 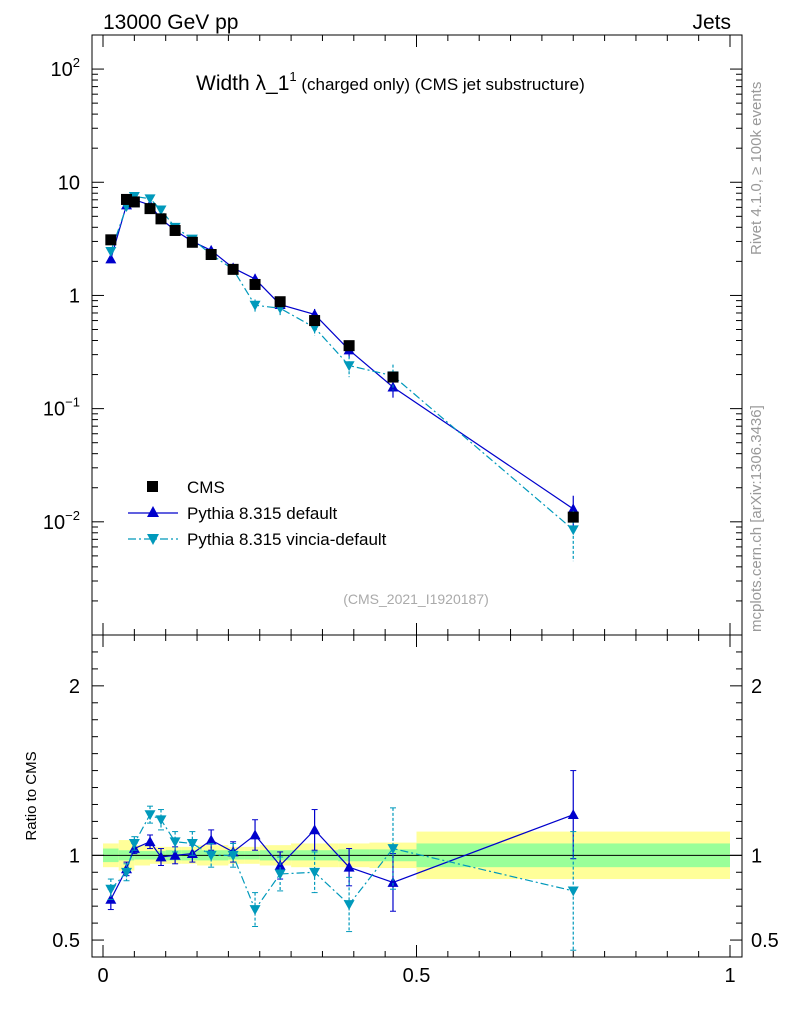 What do you see at coordinates (417, 976) in the screenshot?
I see `xtick-label: 0.5` at bounding box center [417, 976].